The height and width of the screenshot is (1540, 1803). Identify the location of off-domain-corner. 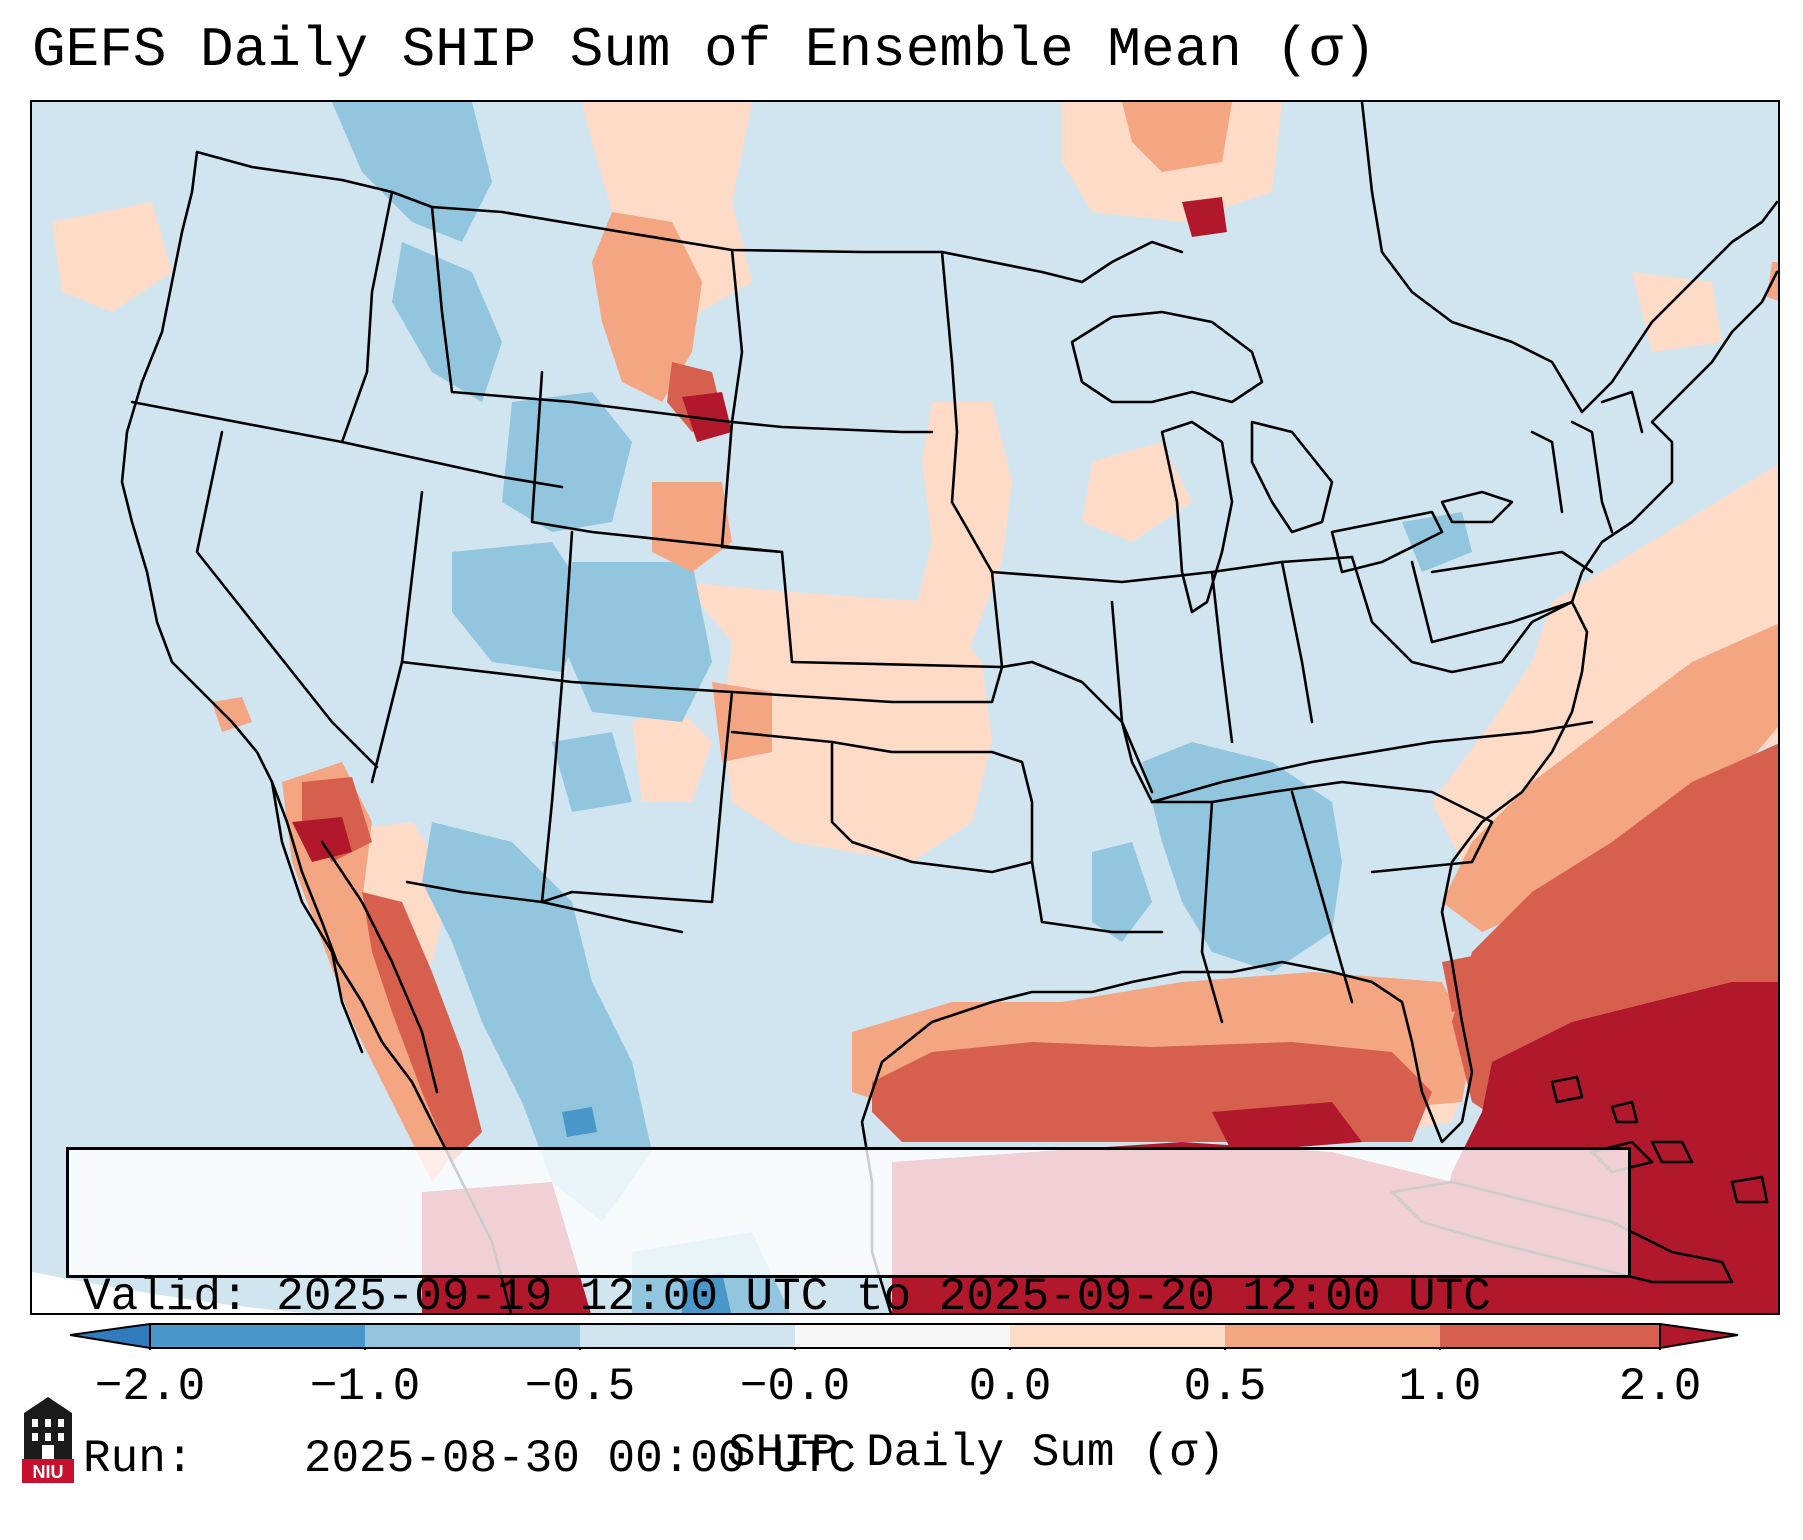
(169, 1292).